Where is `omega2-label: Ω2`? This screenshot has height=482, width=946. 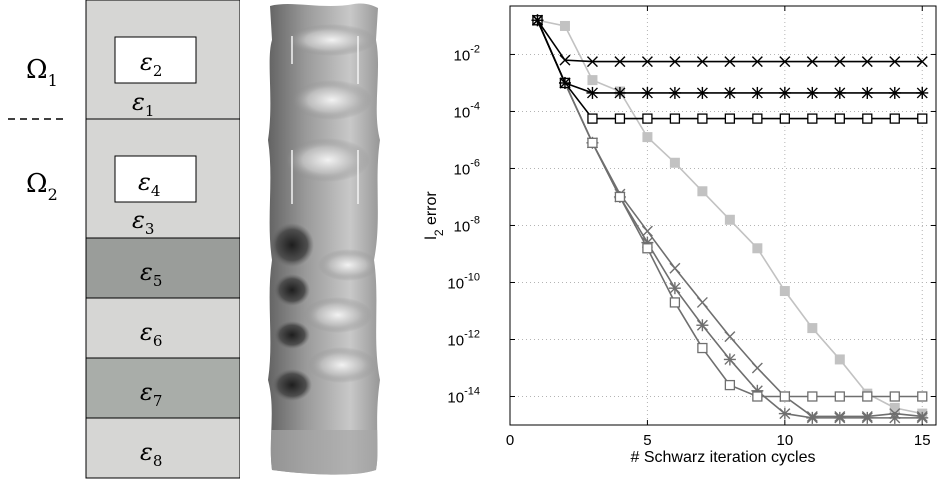
omega2-label: Ω2 is located at coordinates (42, 186).